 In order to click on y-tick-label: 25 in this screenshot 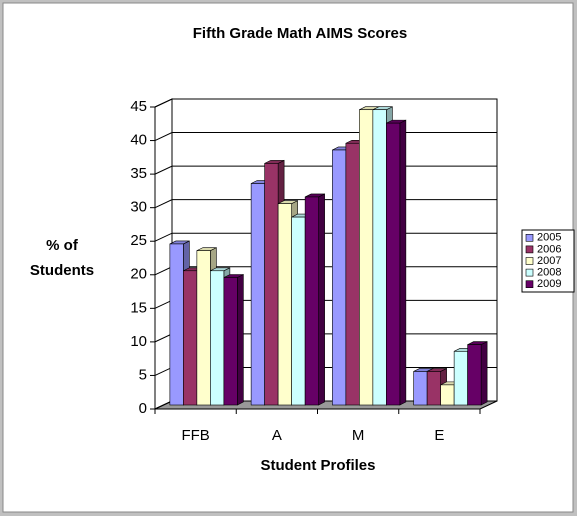, I will do `click(138, 240)`.